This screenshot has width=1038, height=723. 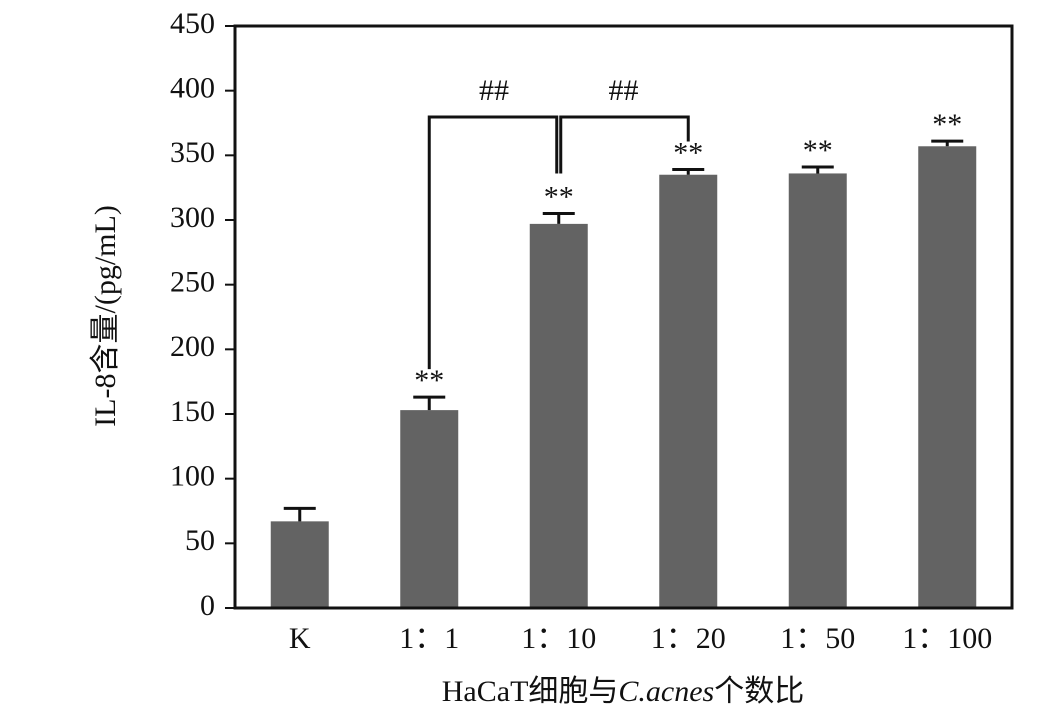 I want to click on y-tick-label: 150, so click(x=192, y=411).